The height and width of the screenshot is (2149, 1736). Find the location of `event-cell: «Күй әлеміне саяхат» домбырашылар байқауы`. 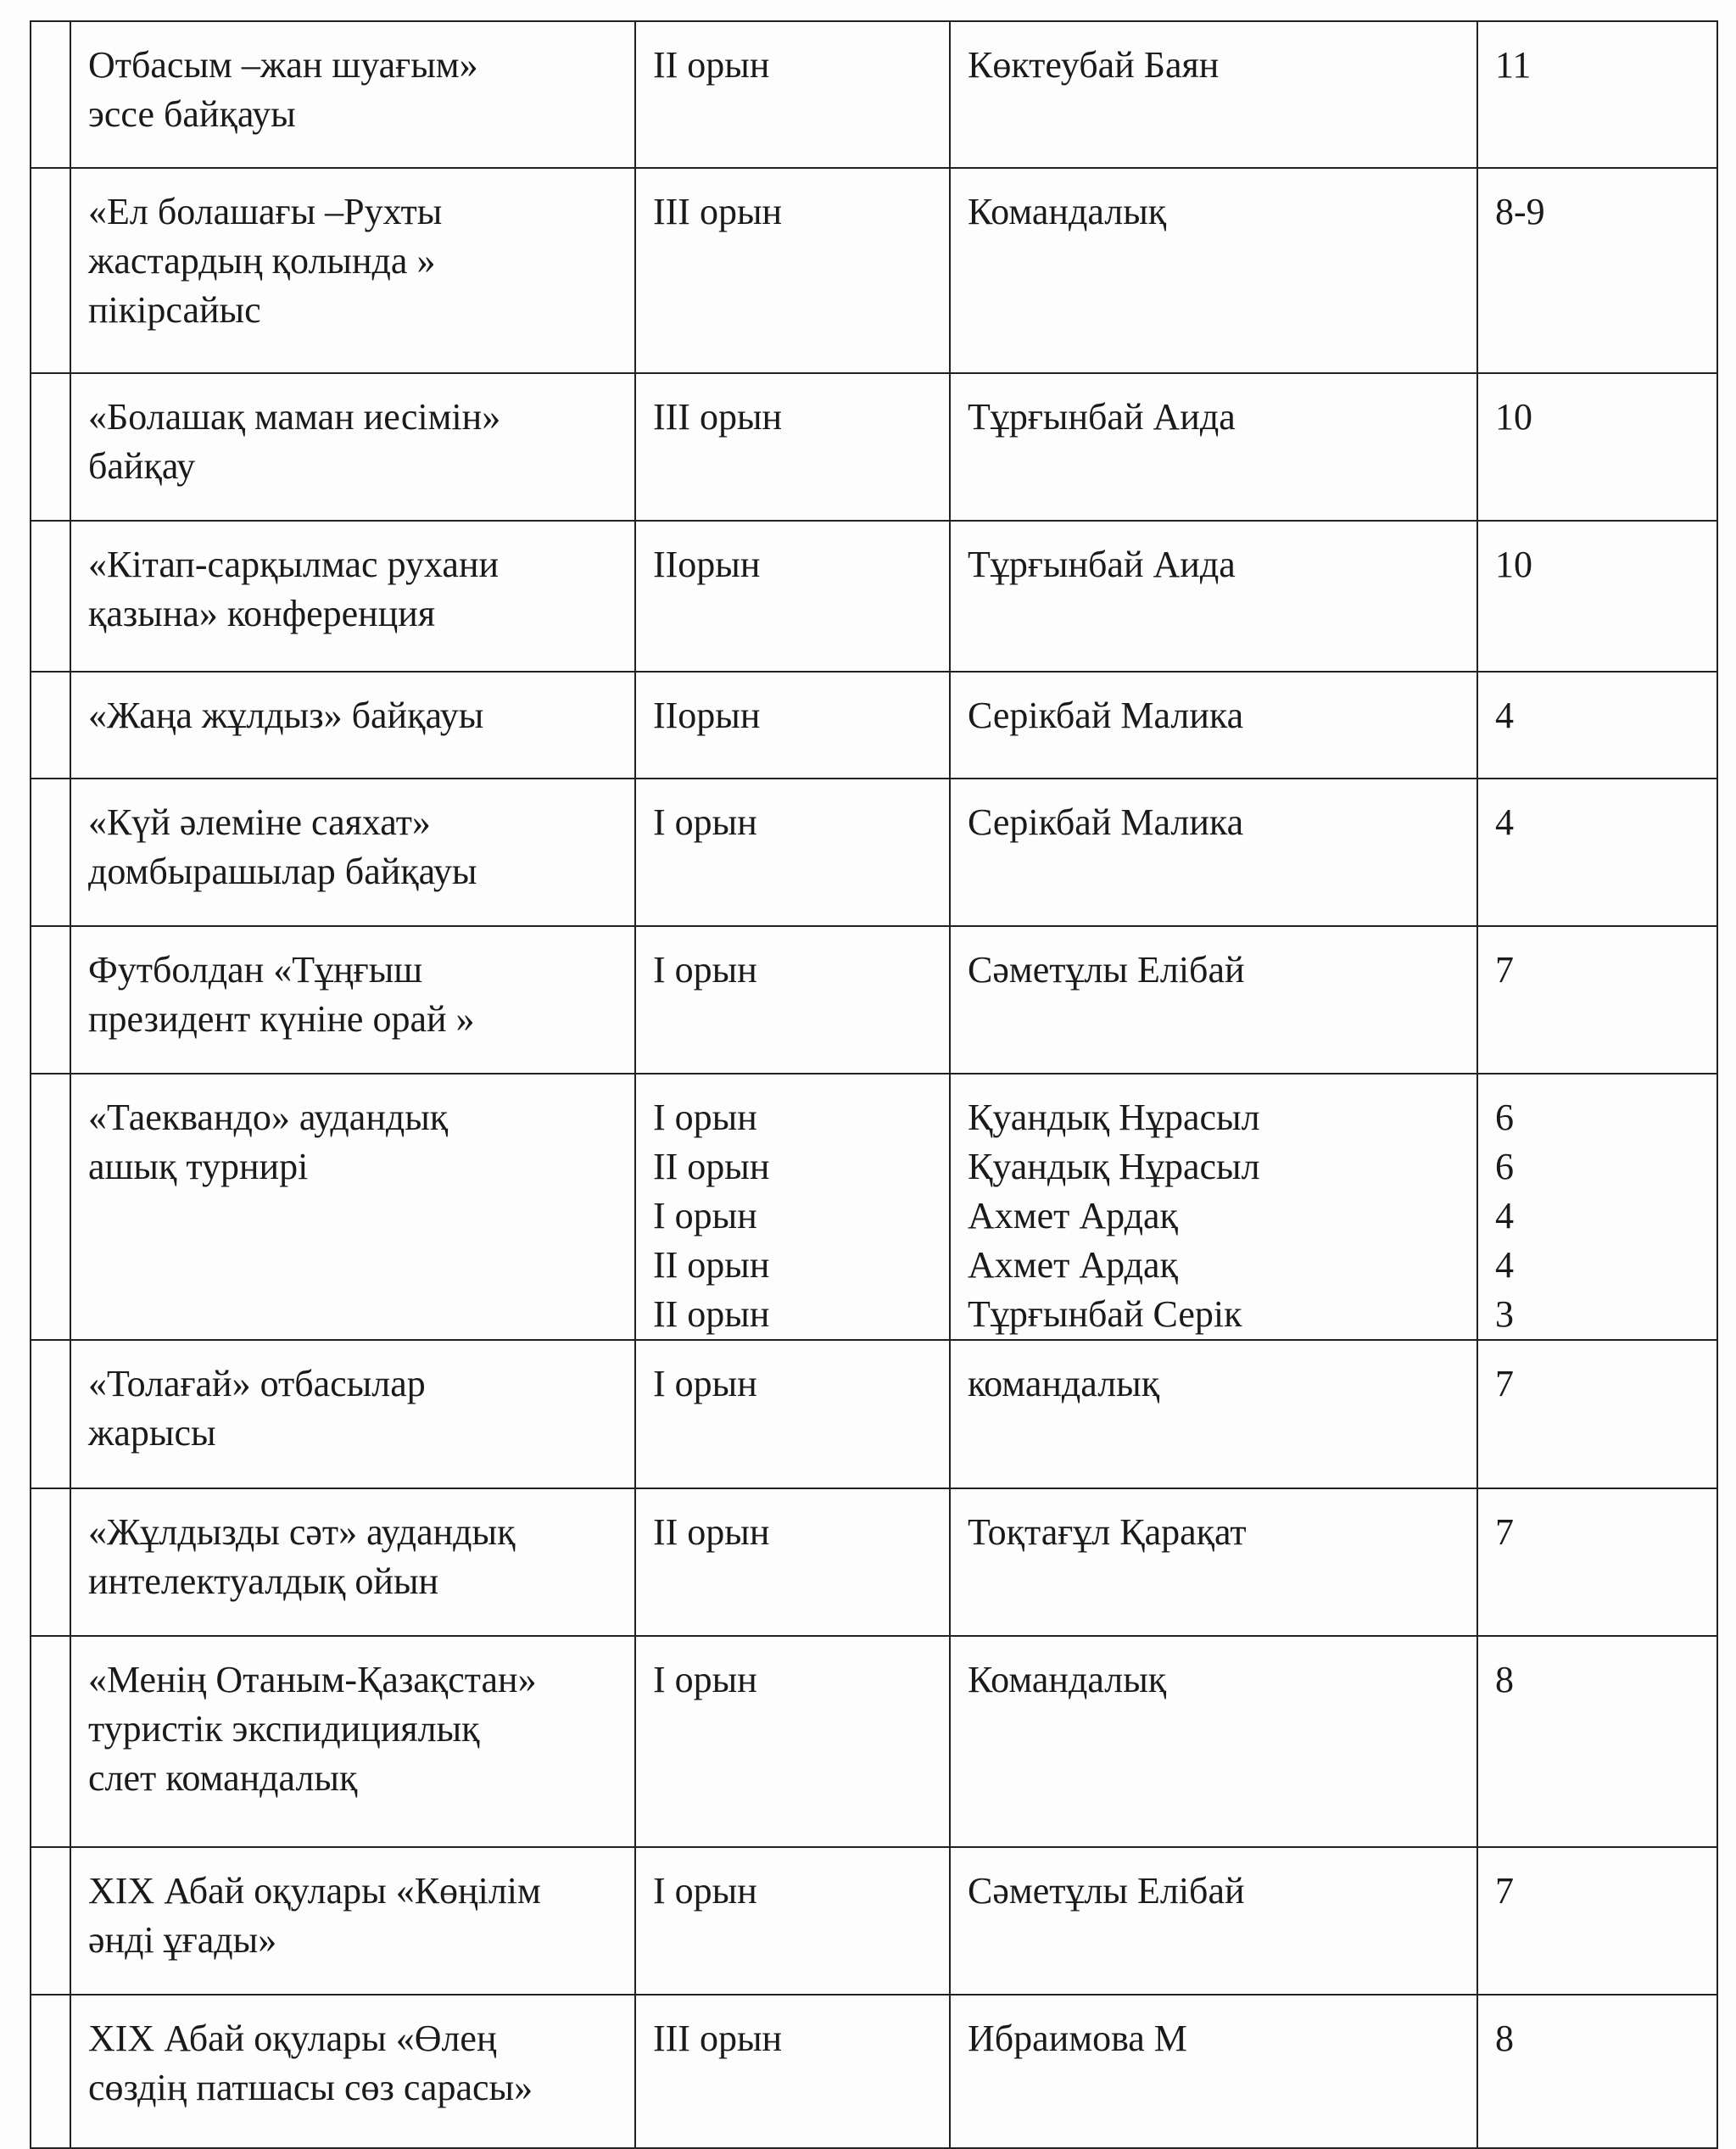

event-cell: «Күй әлеміне саяхат» домбырашылар байқауы is located at coordinates (353, 852).